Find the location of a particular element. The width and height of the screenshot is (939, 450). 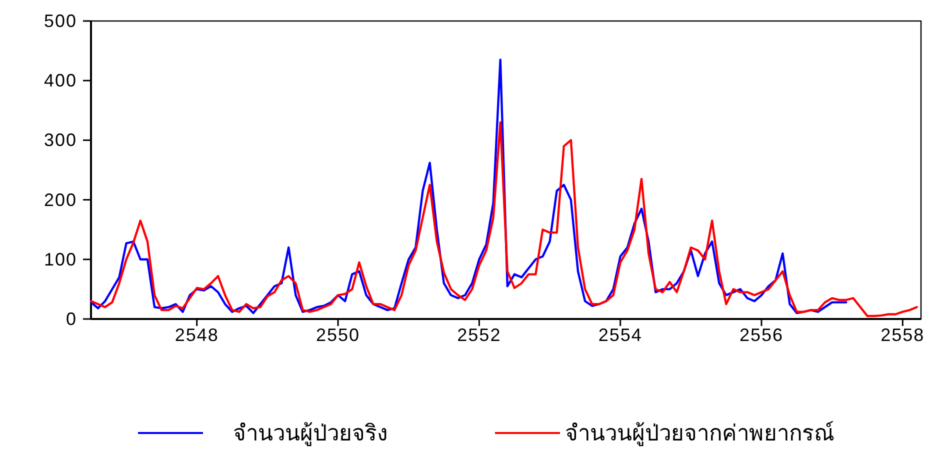

x-tick-label: 2552 is located at coordinates (479, 335).